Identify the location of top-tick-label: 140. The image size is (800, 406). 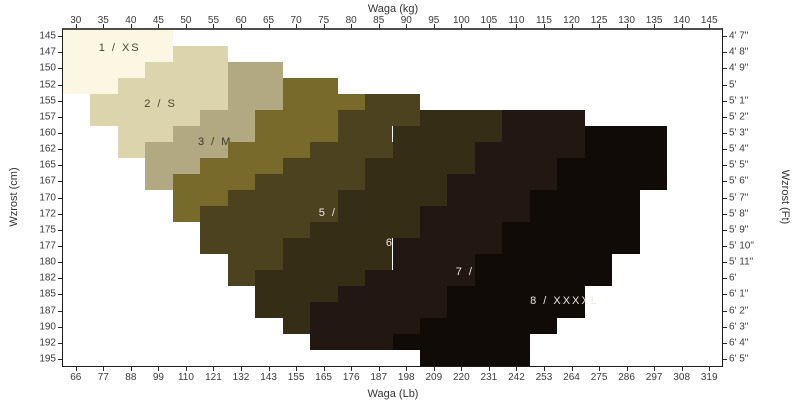
(682, 20).